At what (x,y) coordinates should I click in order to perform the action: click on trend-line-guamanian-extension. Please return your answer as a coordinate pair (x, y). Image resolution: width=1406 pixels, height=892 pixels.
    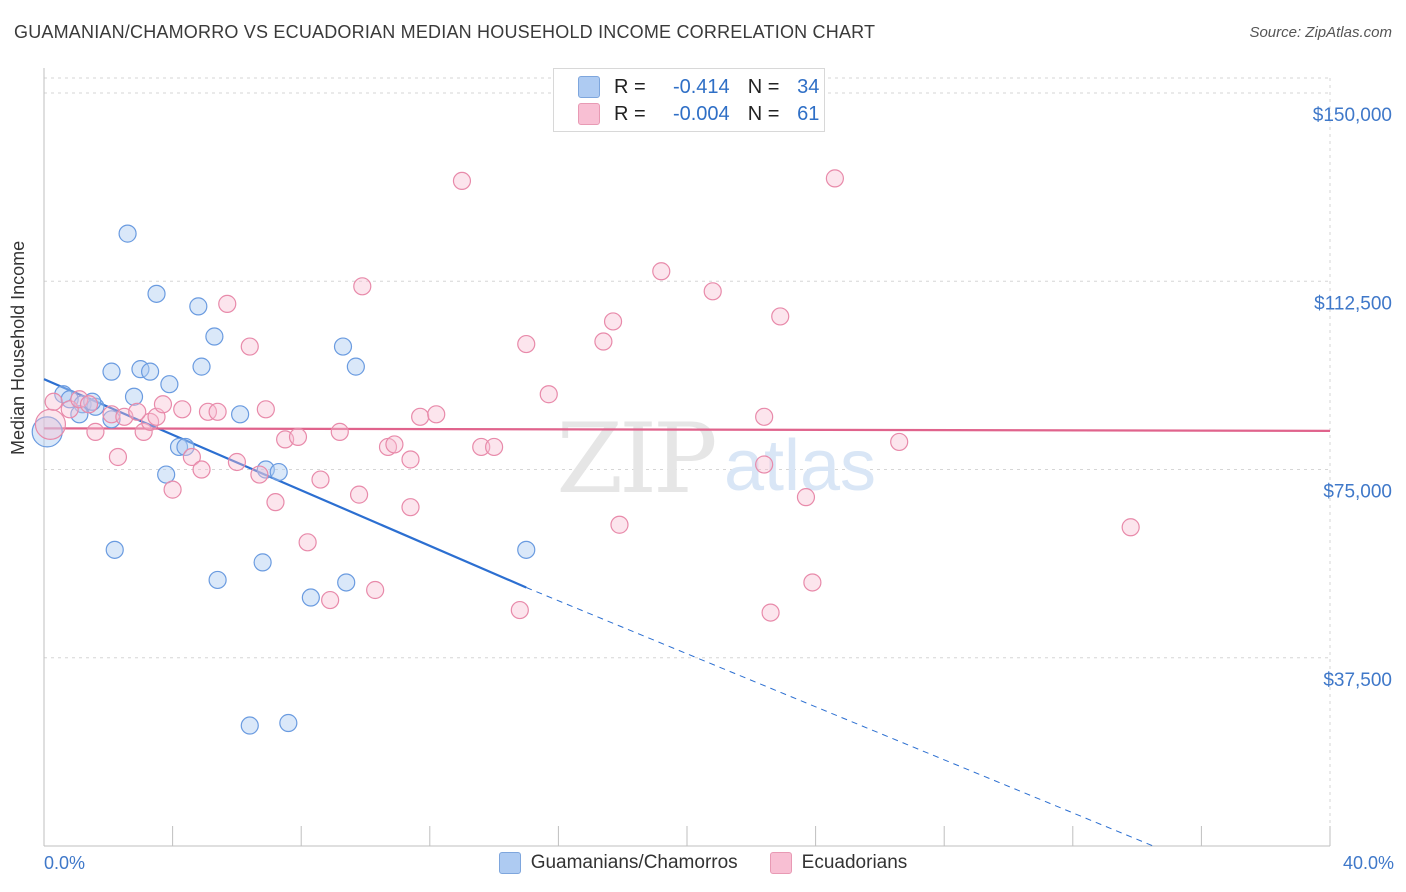
    Looking at the image, I should click on (840, 717).